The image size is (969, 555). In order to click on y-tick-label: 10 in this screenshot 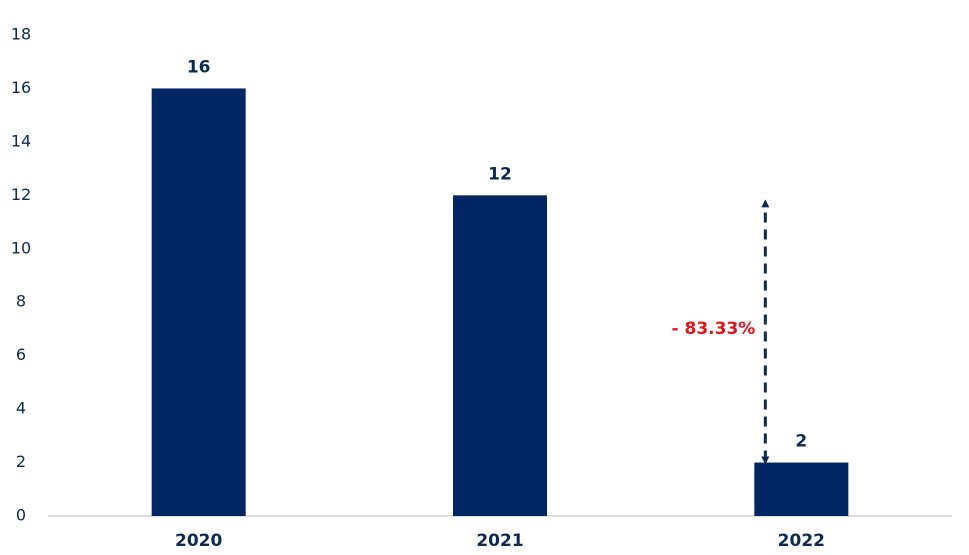, I will do `click(21, 247)`.